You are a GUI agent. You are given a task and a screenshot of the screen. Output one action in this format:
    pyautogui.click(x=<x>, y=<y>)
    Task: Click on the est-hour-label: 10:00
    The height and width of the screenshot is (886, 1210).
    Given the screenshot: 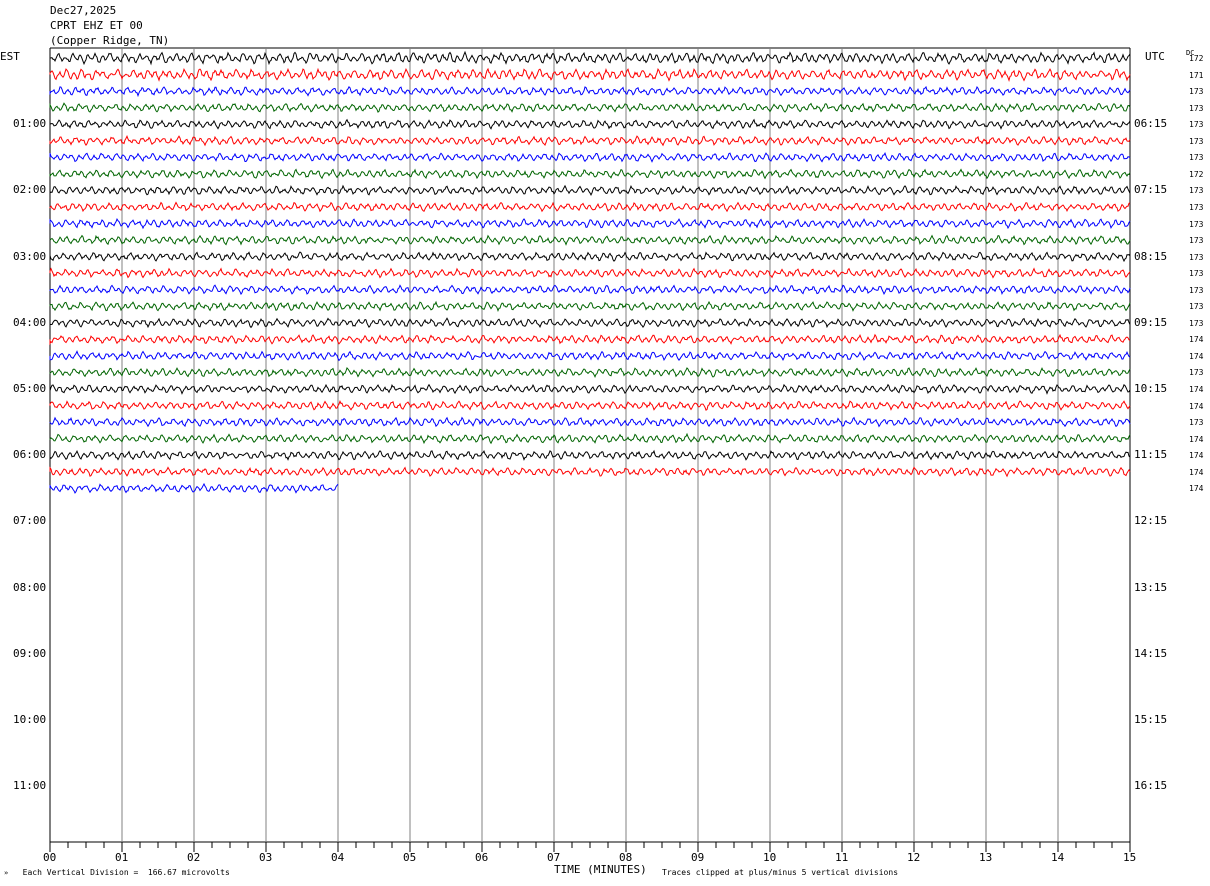 What is the action you would take?
    pyautogui.click(x=30, y=719)
    